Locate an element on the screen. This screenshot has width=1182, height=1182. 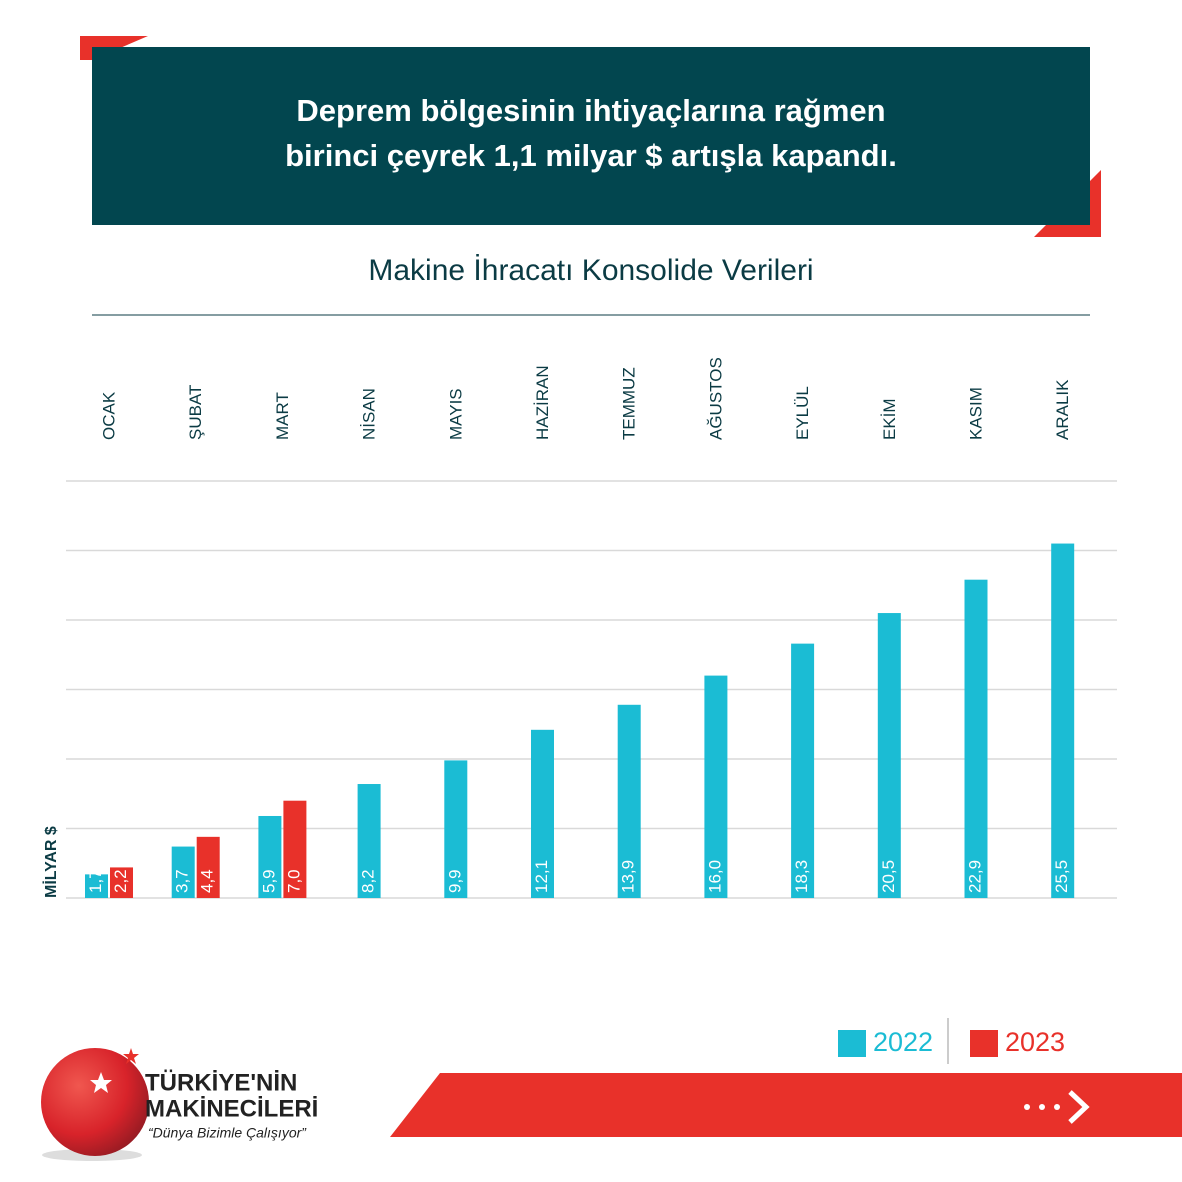
value-label: 5,9 is located at coordinates (268, 881).